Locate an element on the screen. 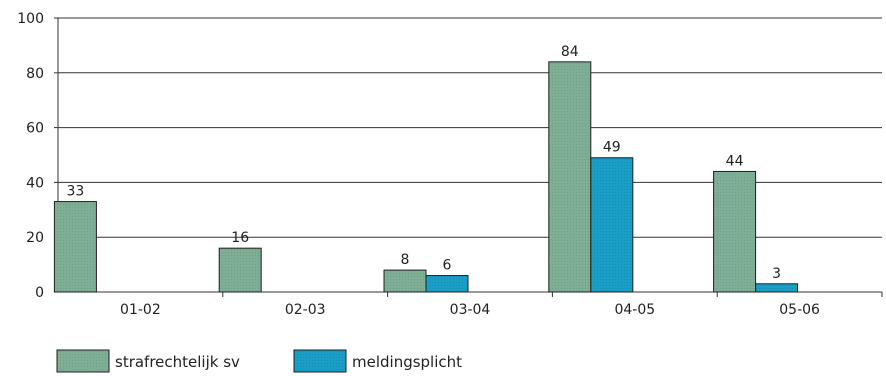 The image size is (886, 376). legend-swatch-strafrechtelijk-sv is located at coordinates (83, 361).